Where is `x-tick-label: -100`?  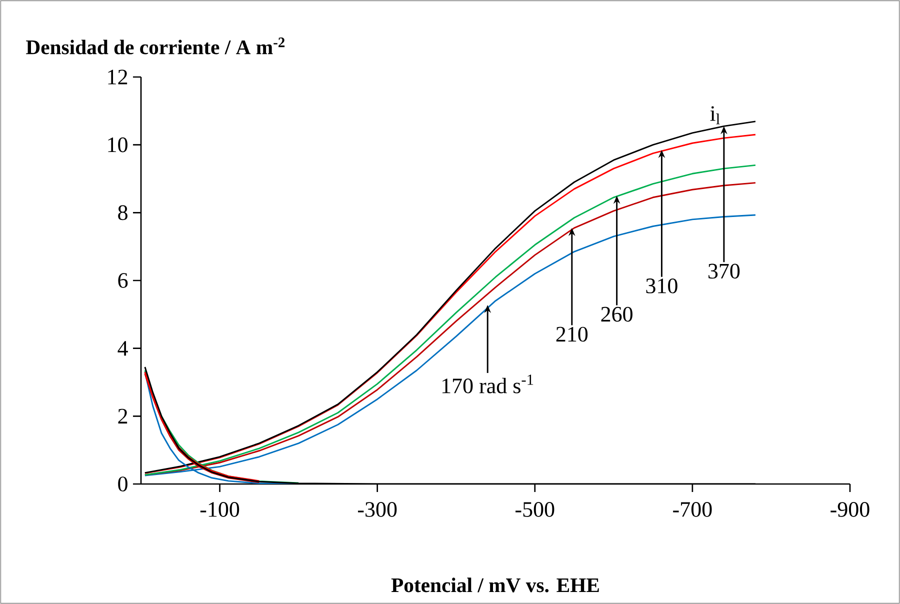
x-tick-label: -100 is located at coordinates (220, 509).